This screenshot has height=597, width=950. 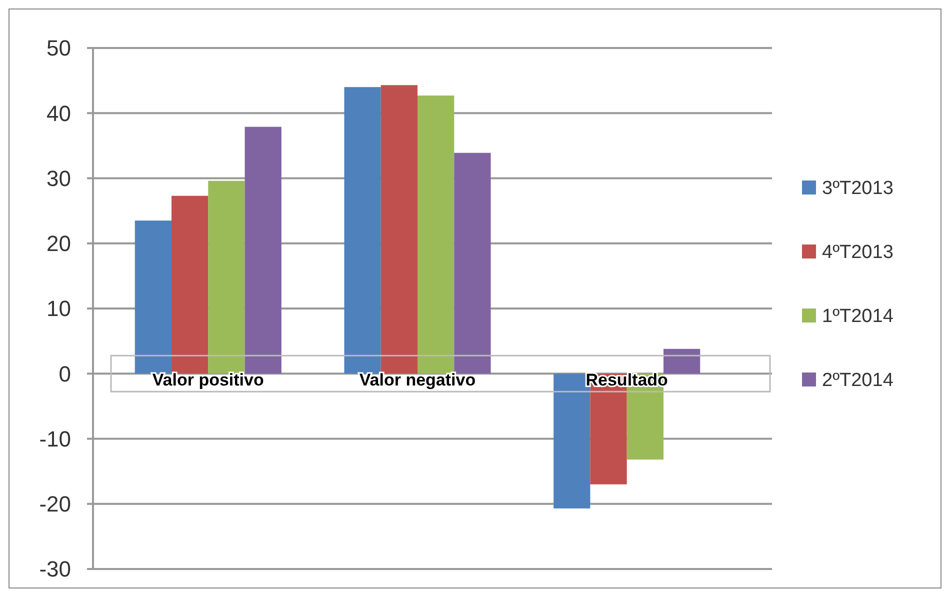 What do you see at coordinates (58, 178) in the screenshot?
I see `y-tick-label: 30` at bounding box center [58, 178].